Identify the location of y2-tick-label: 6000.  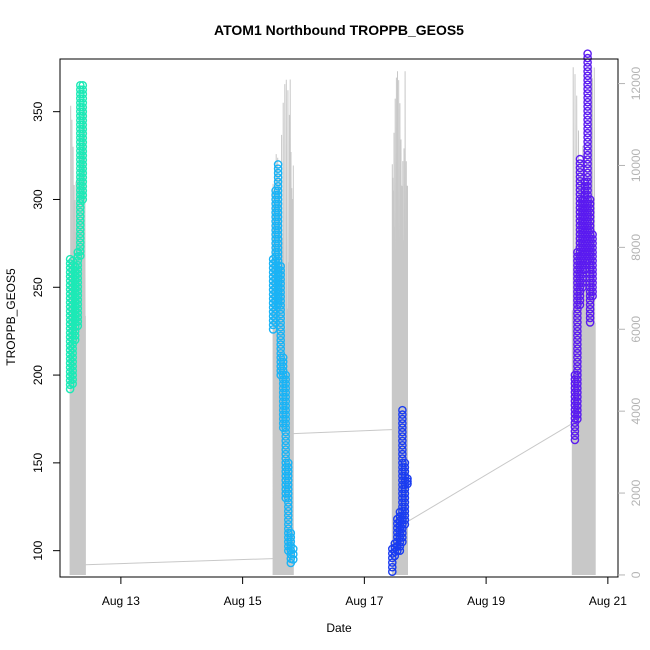
(636, 329).